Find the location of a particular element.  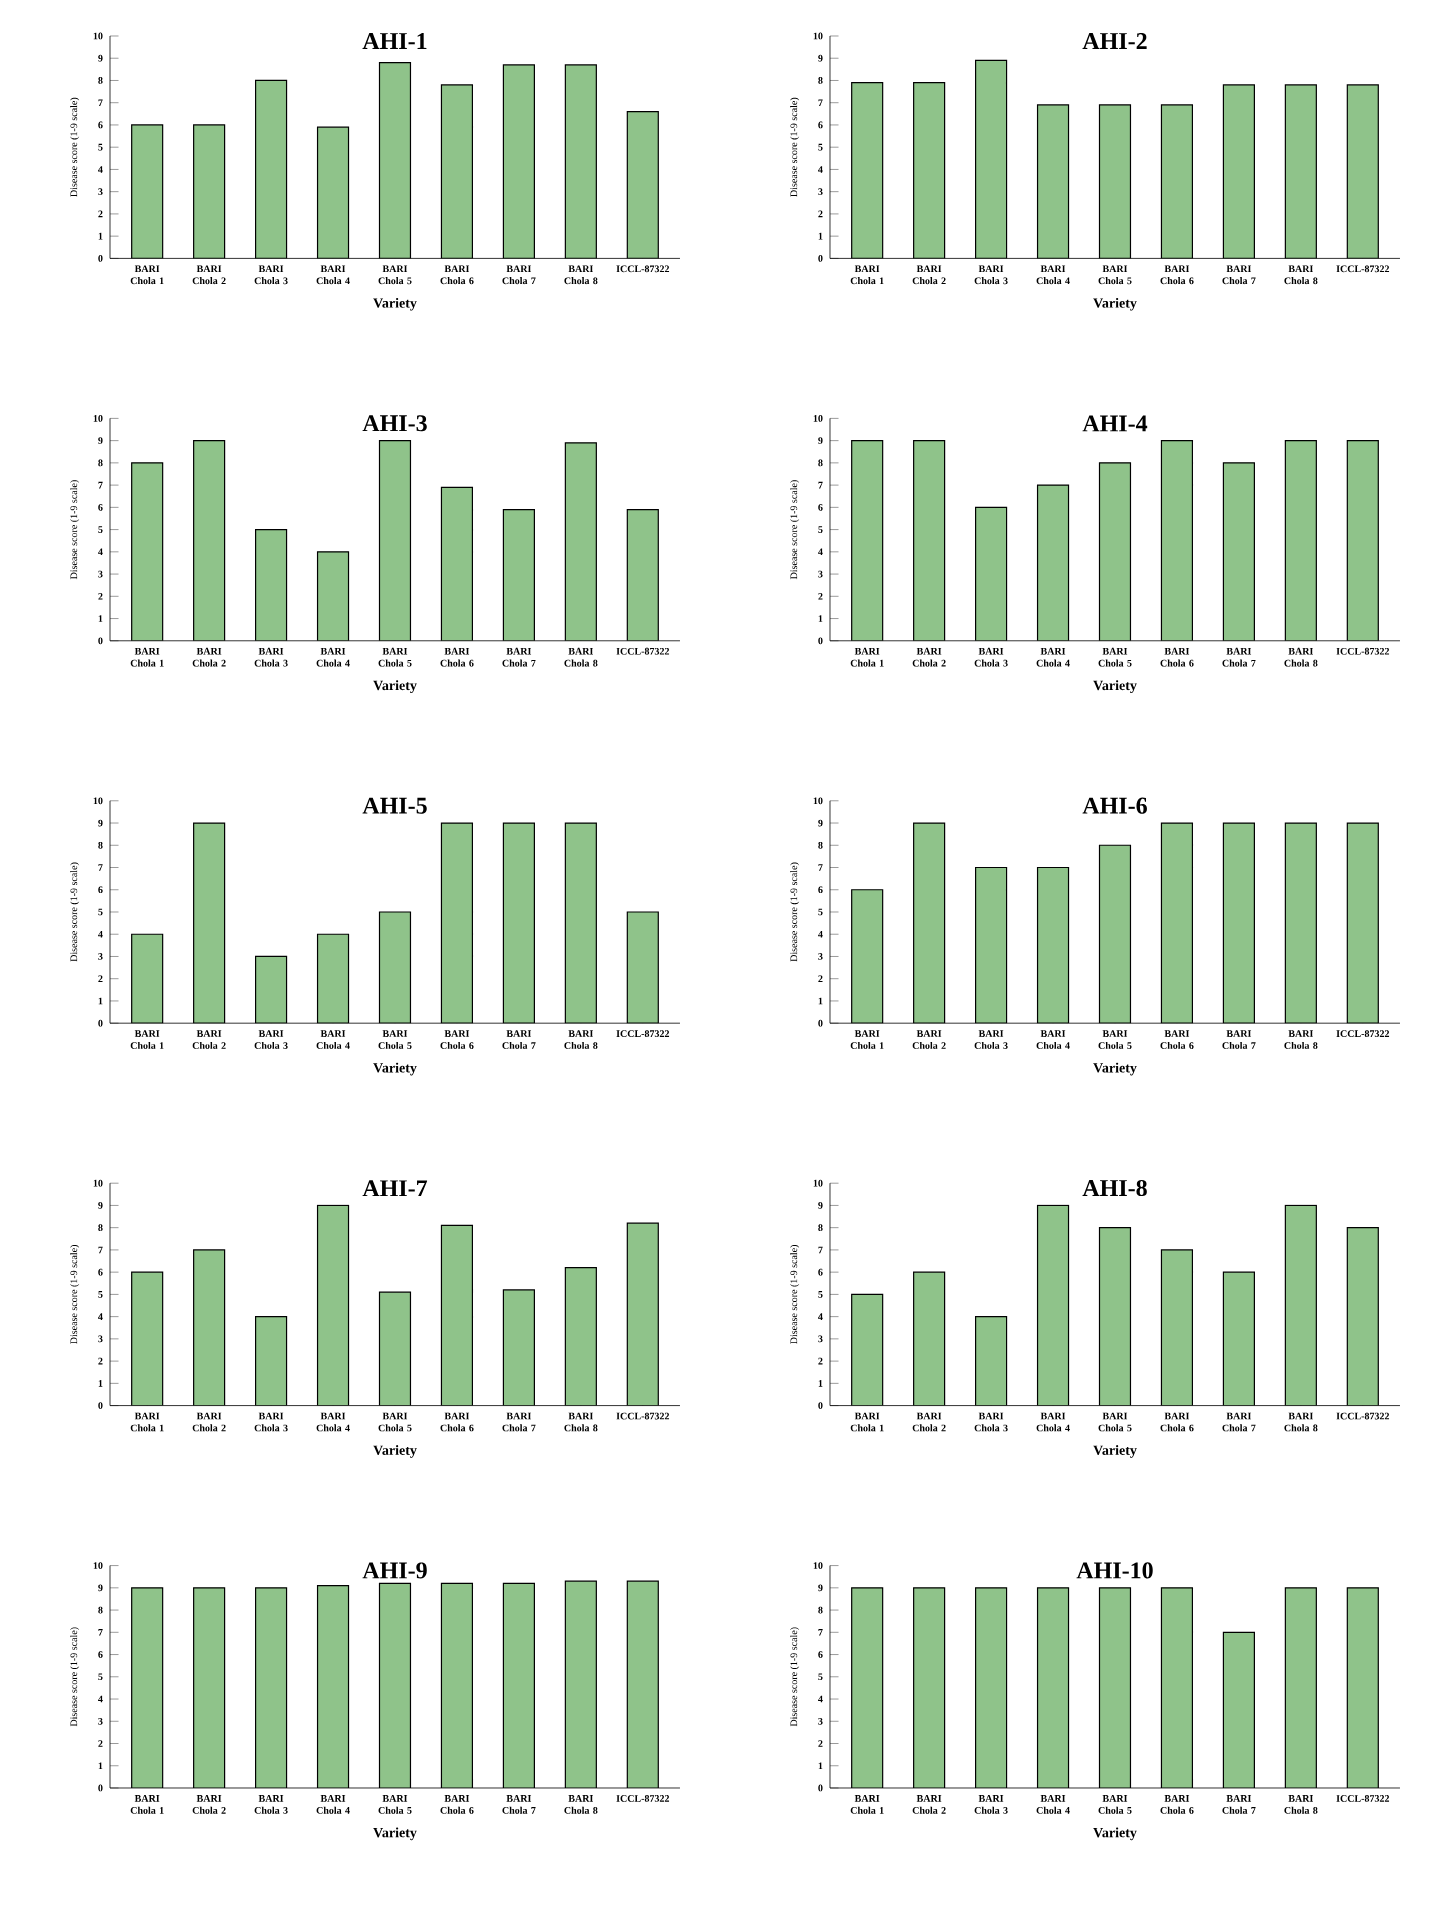

chart-title: AHI-5 is located at coordinates (394, 805).